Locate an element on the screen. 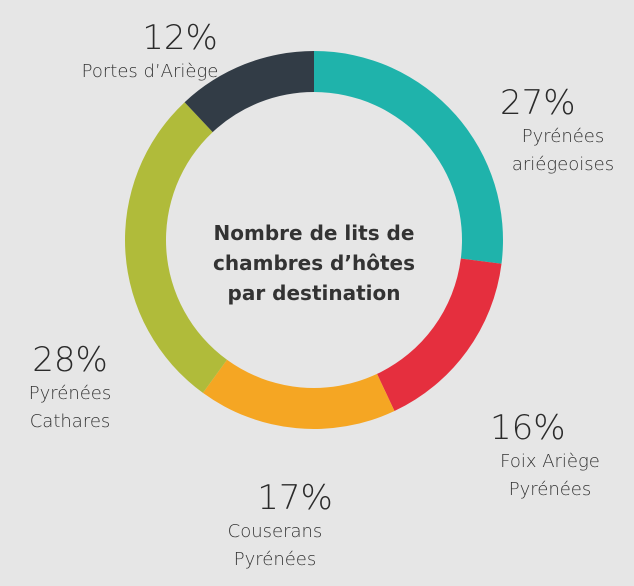 The image size is (634, 586). category-label: Portes d’Ariège is located at coordinates (150, 71).